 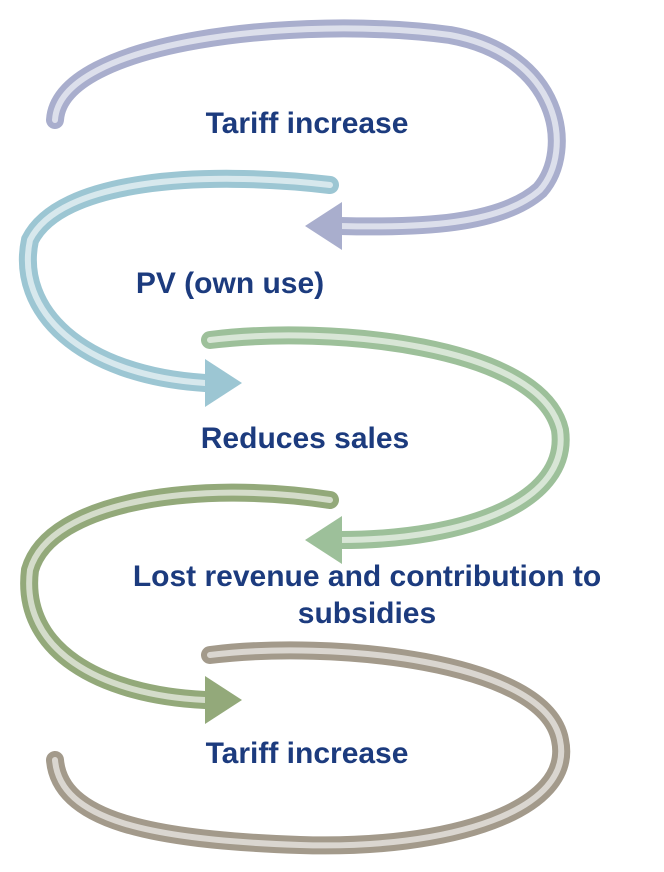 What do you see at coordinates (367, 613) in the screenshot?
I see `node-label: subsidies` at bounding box center [367, 613].